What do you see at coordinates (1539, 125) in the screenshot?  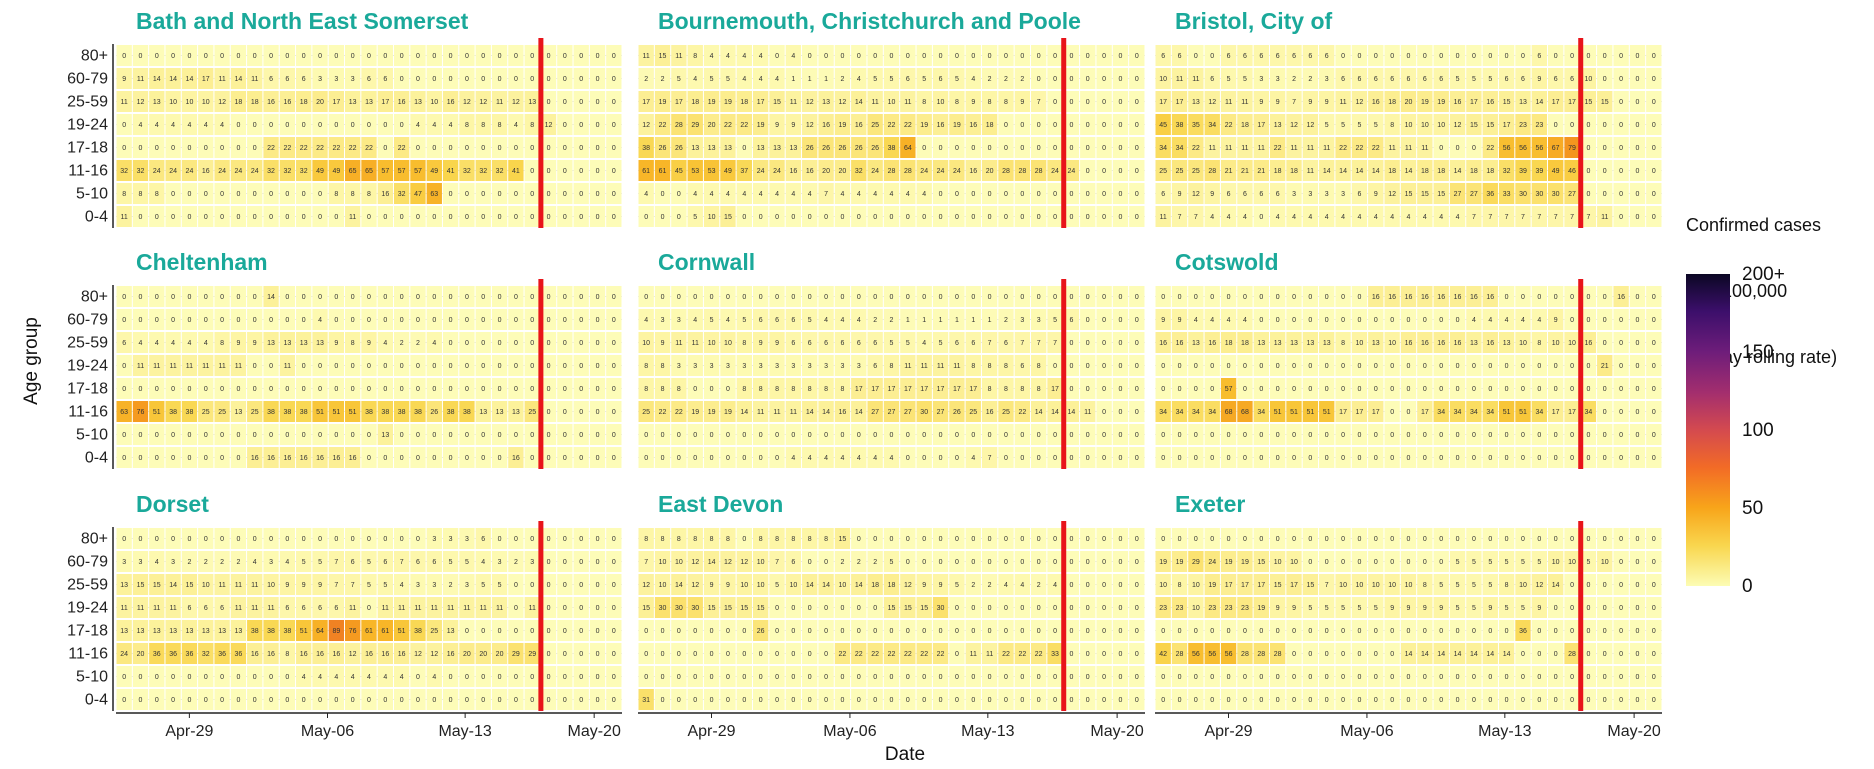 I see `cell-value: 23` at bounding box center [1539, 125].